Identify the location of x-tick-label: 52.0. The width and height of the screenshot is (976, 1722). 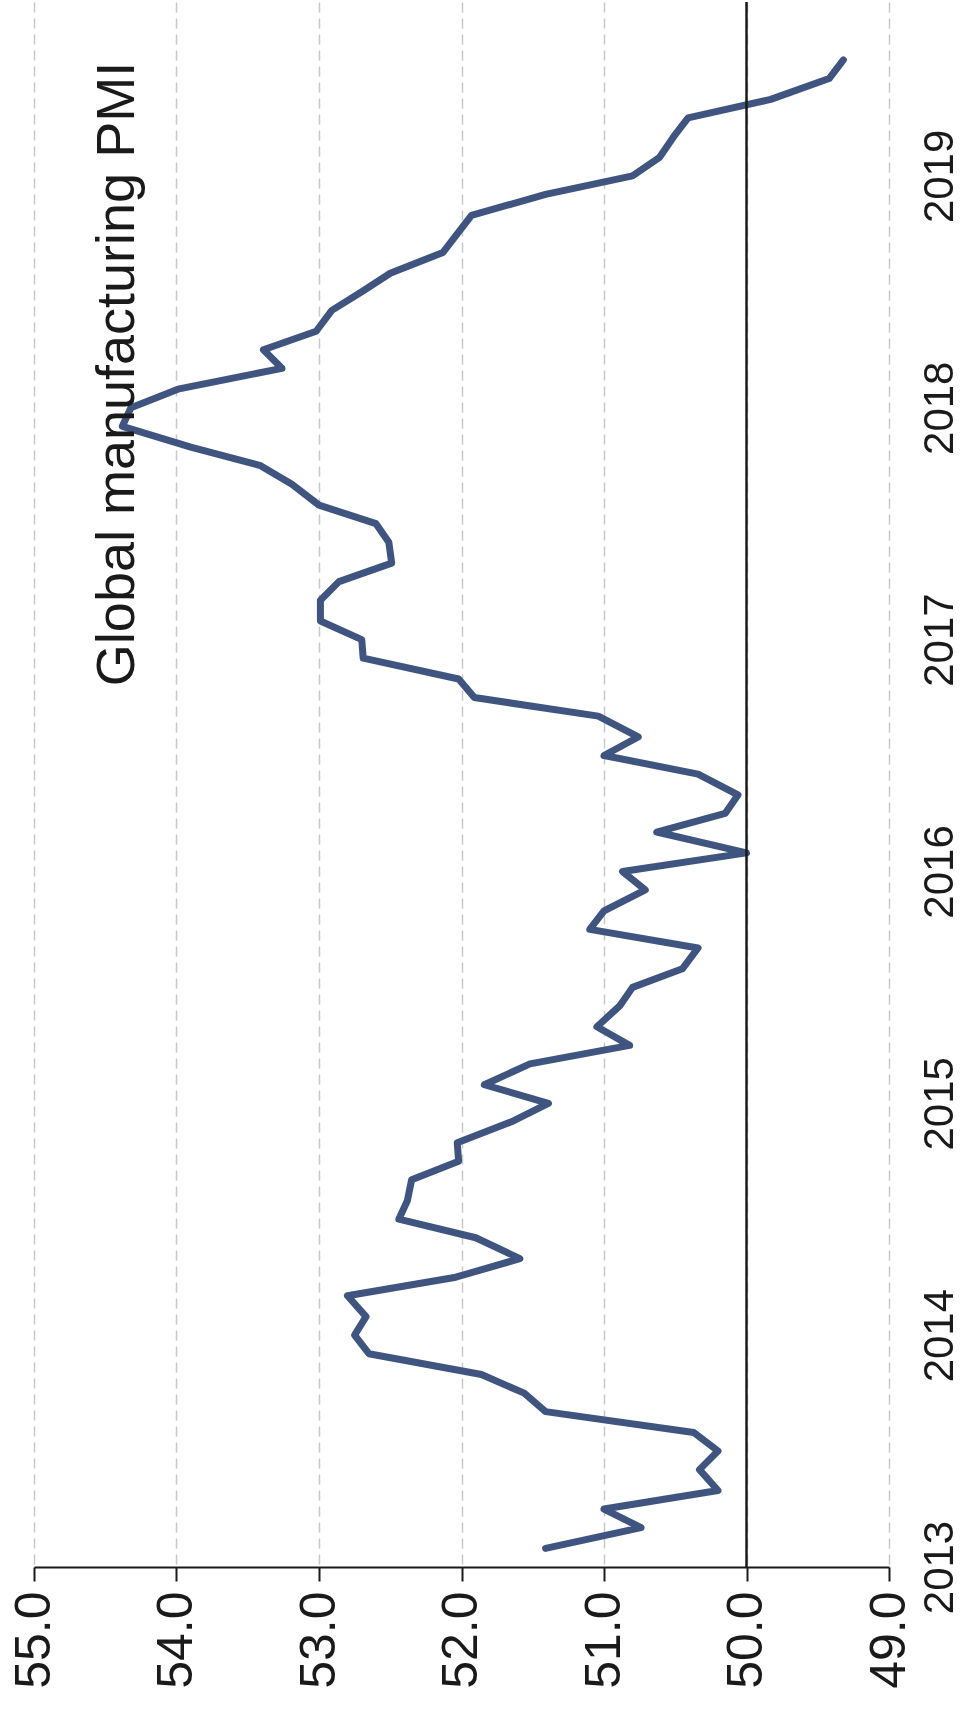
(460, 1640).